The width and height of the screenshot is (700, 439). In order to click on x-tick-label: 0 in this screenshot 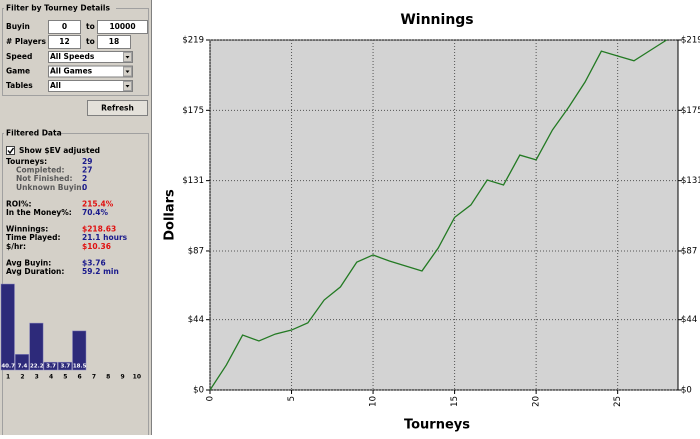, I will do `click(211, 398)`.